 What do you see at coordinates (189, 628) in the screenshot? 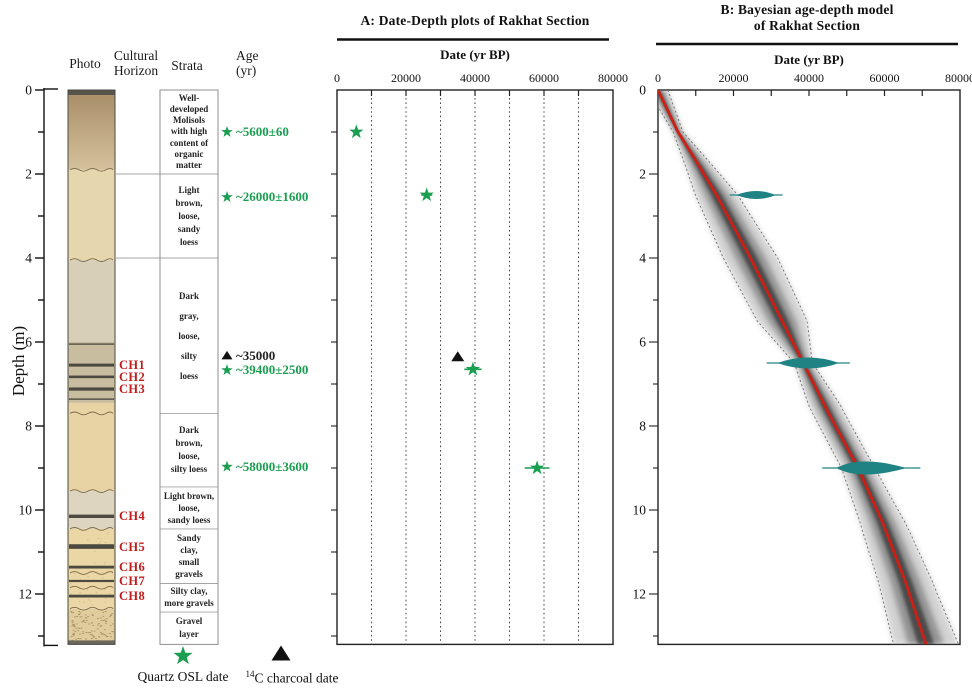
I see `stratum-description-8: Gravel layer` at bounding box center [189, 628].